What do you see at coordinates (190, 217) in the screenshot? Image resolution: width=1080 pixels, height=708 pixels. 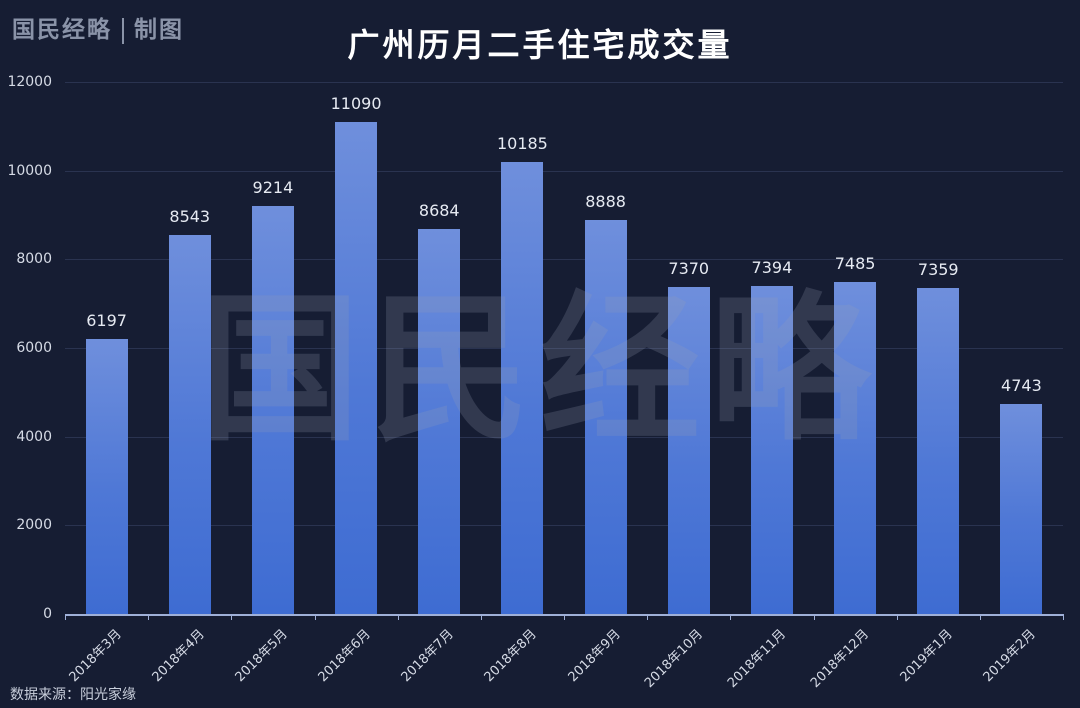 I see `bar-value-label: 8543` at bounding box center [190, 217].